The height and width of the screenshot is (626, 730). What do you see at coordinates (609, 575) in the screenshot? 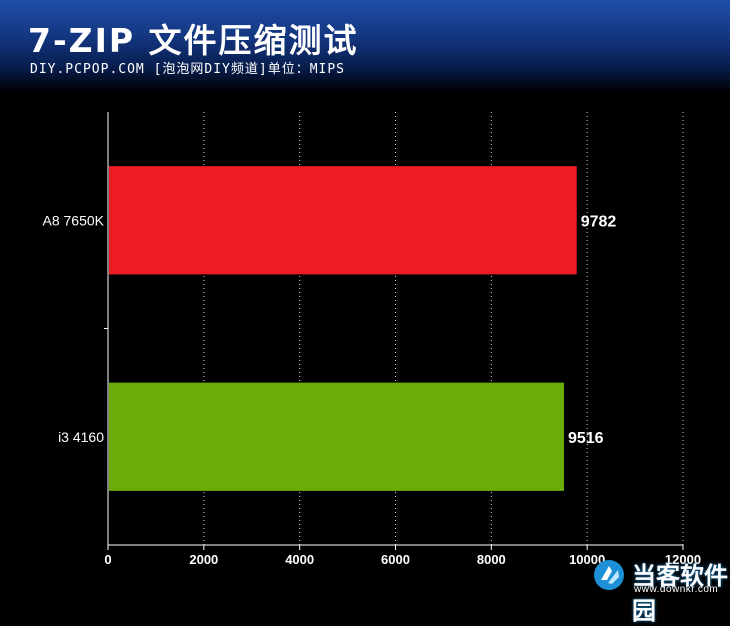
I see `download-logo-icon` at bounding box center [609, 575].